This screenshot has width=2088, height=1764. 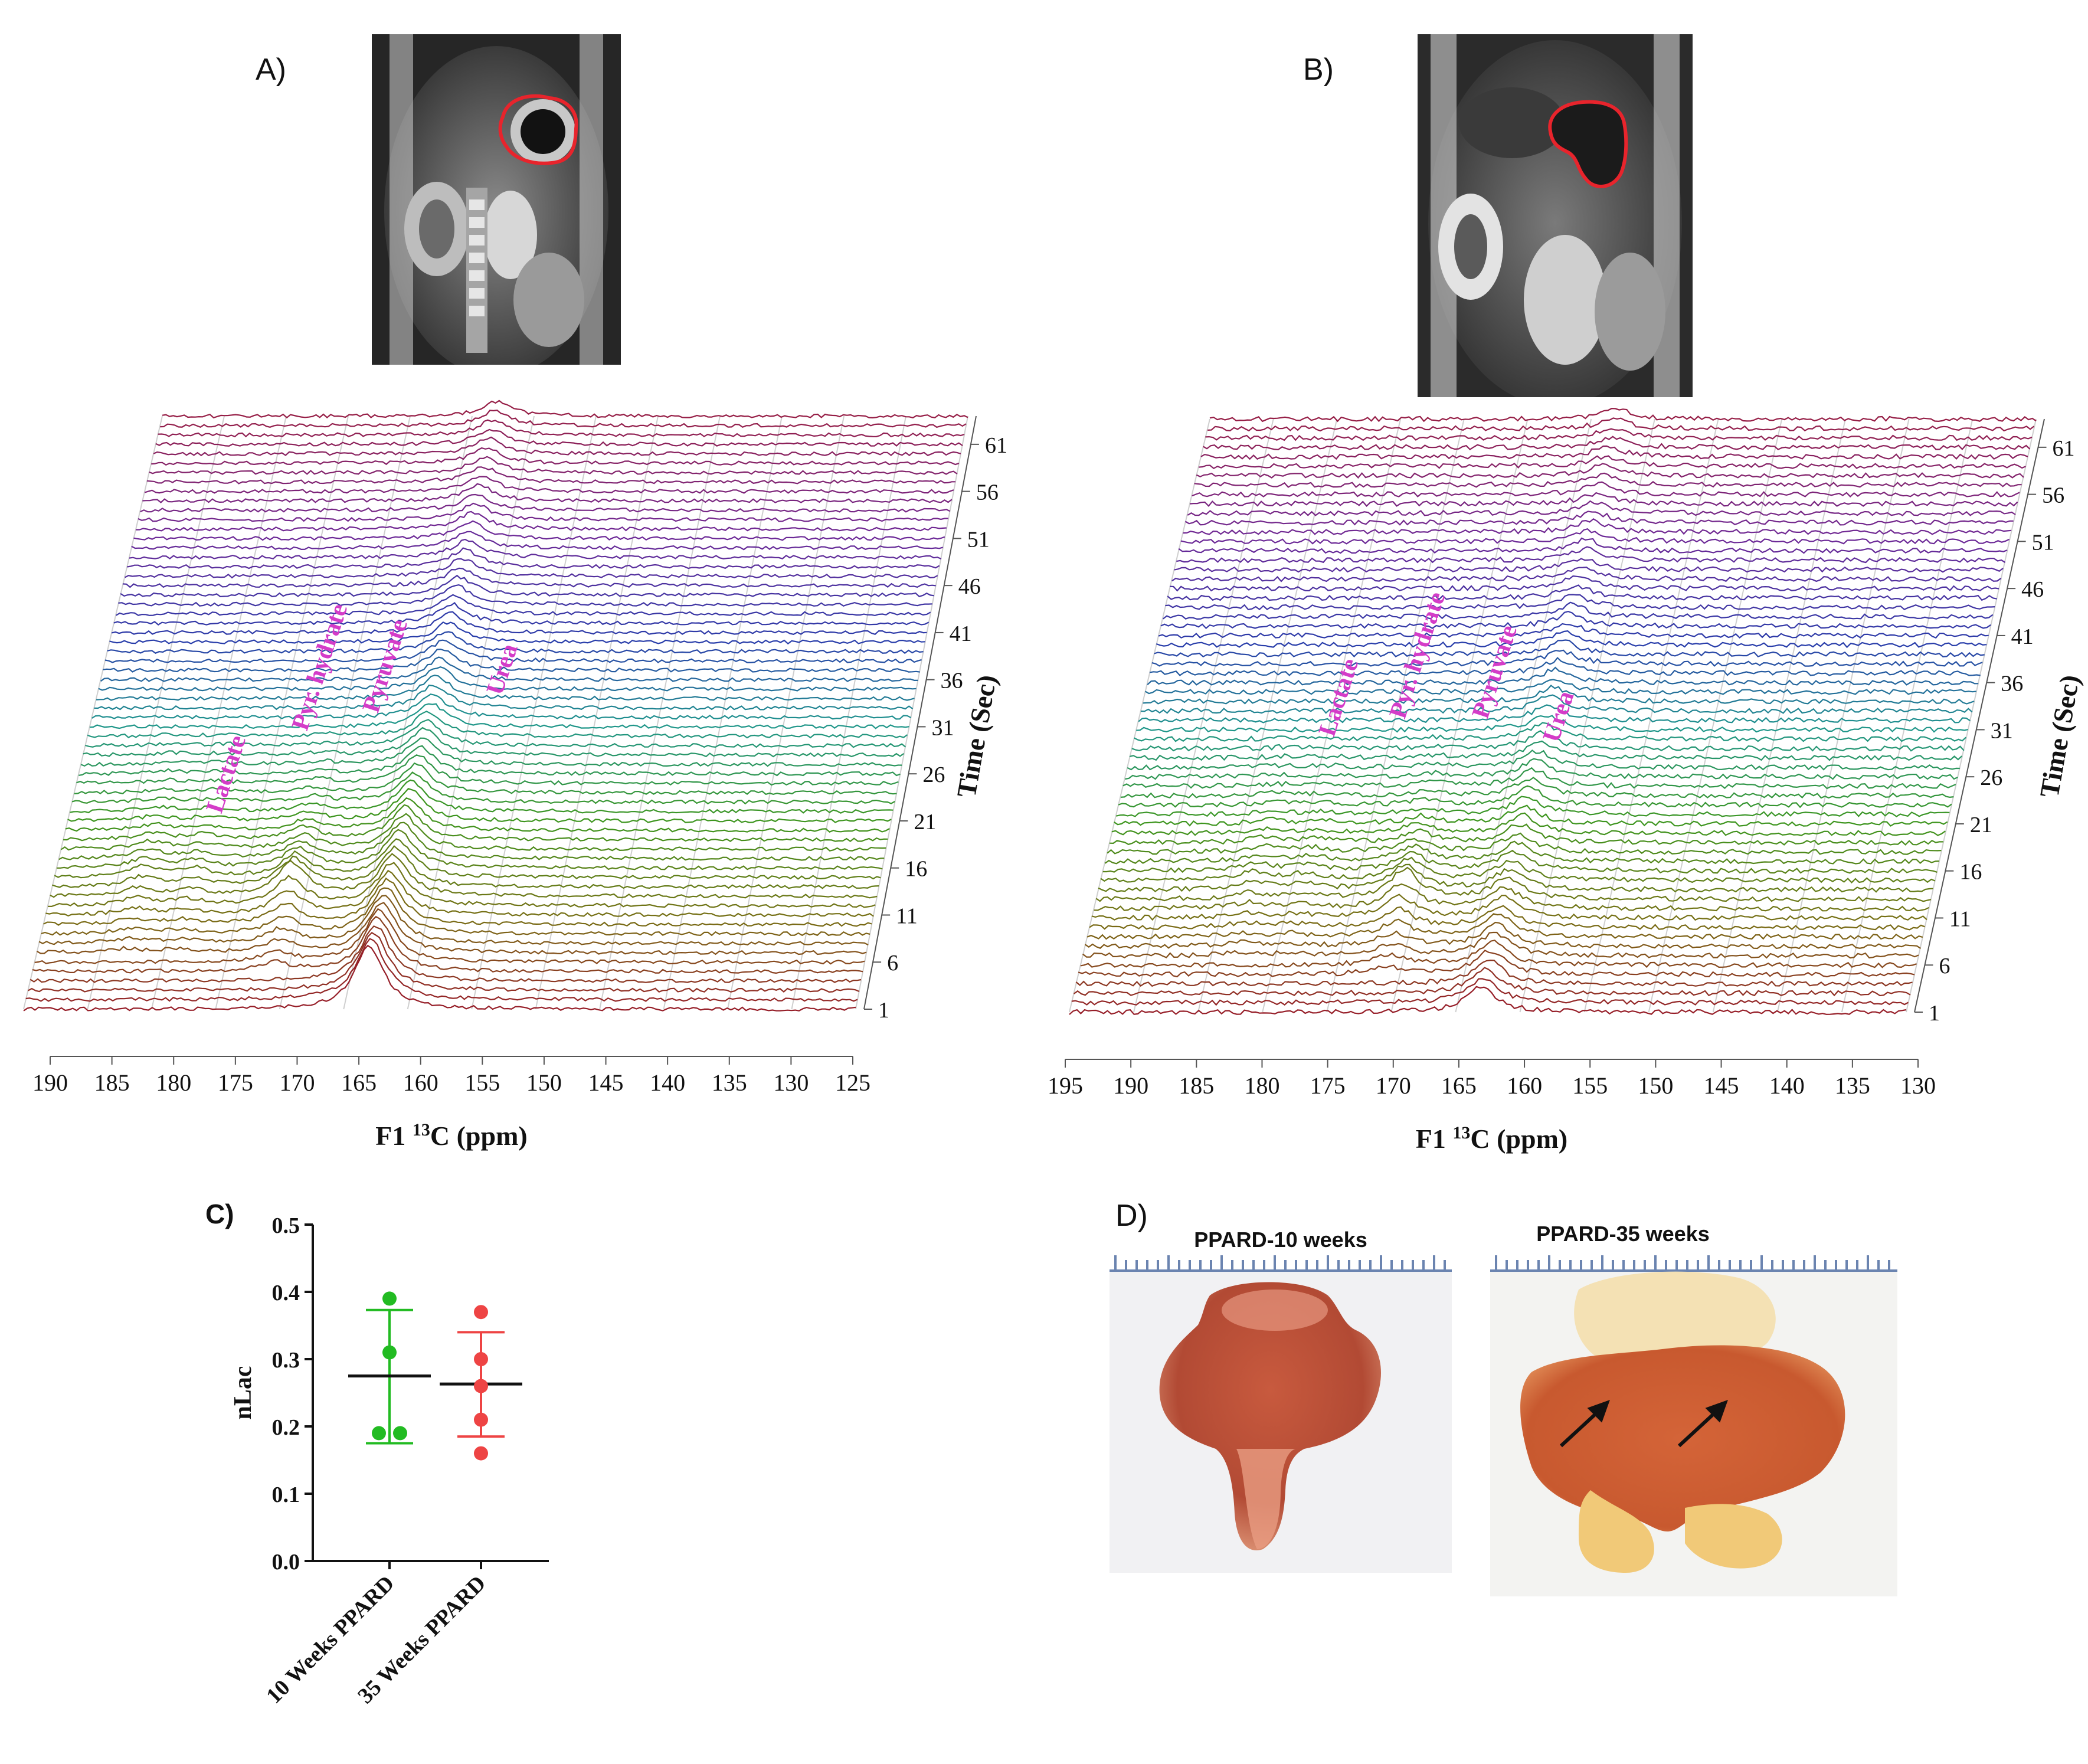 What do you see at coordinates (482, 1082) in the screenshot?
I see `x-tick-label: 155` at bounding box center [482, 1082].